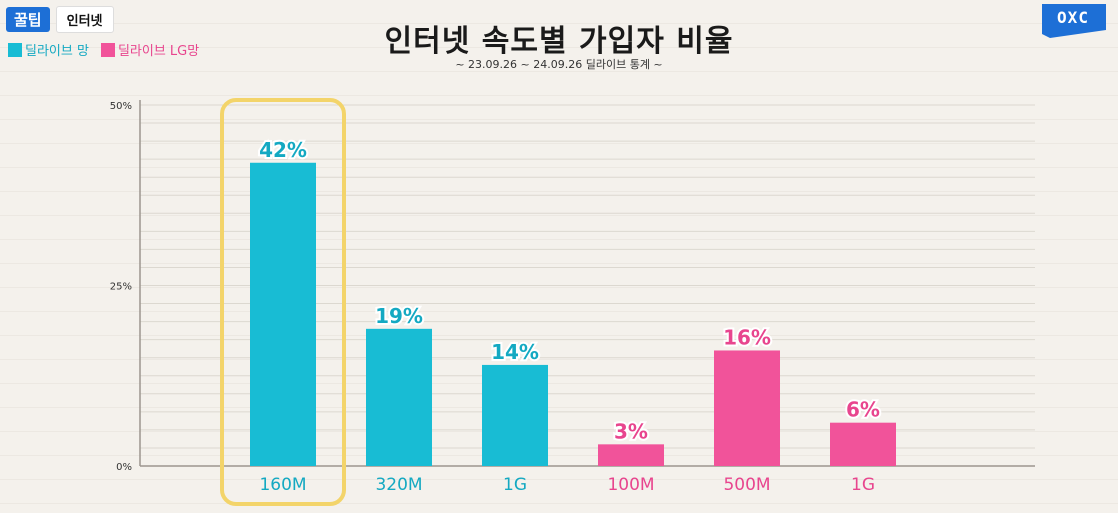 This screenshot has width=1118, height=513. Describe the element at coordinates (515, 352) in the screenshot. I see `data-label: 14%` at that location.